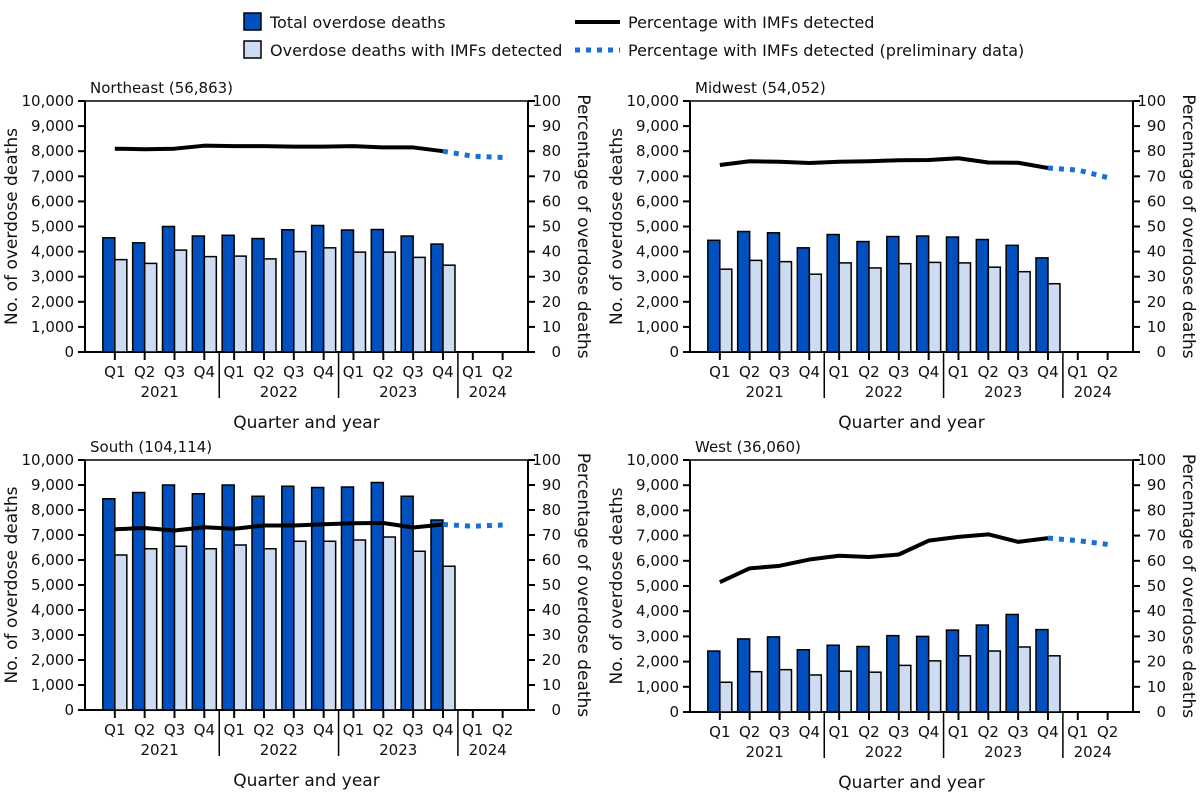 The image size is (1200, 800). I want to click on year-label: 2024, so click(488, 750).